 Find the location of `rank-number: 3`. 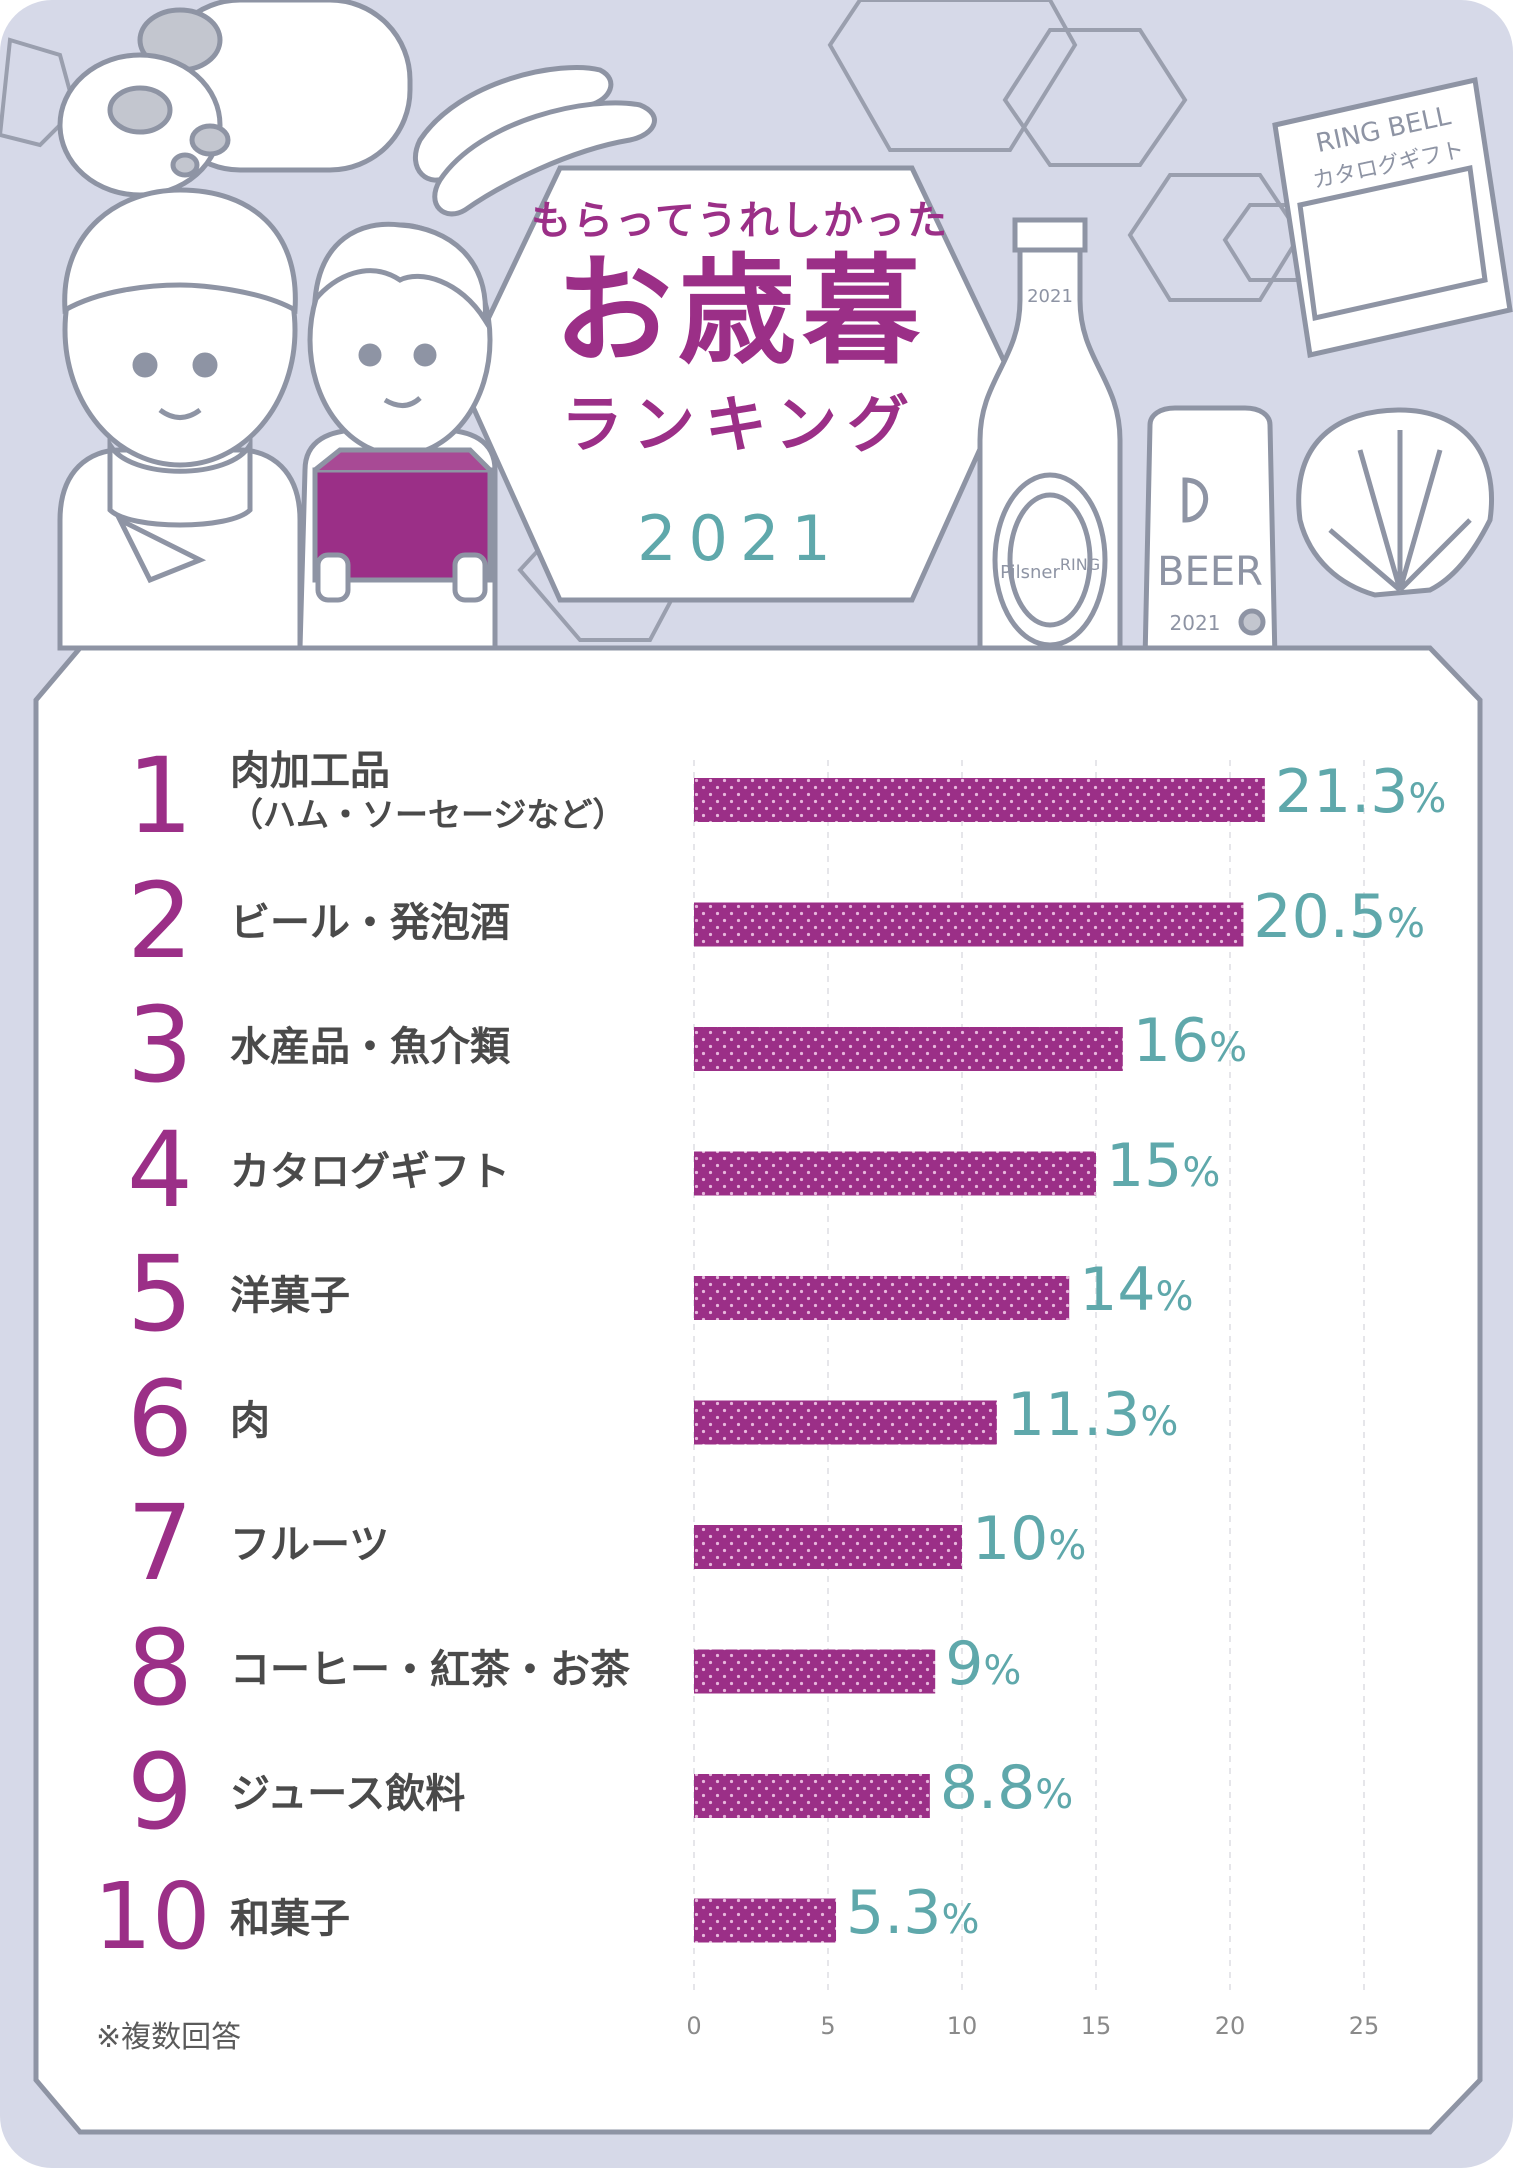

rank-number: 3 is located at coordinates (160, 1045).